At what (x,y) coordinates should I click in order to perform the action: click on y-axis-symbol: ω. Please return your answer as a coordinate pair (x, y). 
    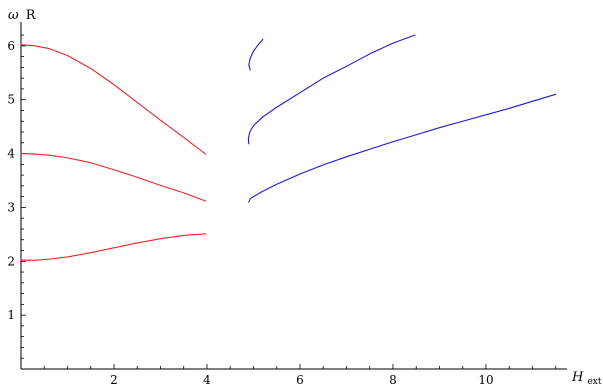
    Looking at the image, I should click on (13, 15).